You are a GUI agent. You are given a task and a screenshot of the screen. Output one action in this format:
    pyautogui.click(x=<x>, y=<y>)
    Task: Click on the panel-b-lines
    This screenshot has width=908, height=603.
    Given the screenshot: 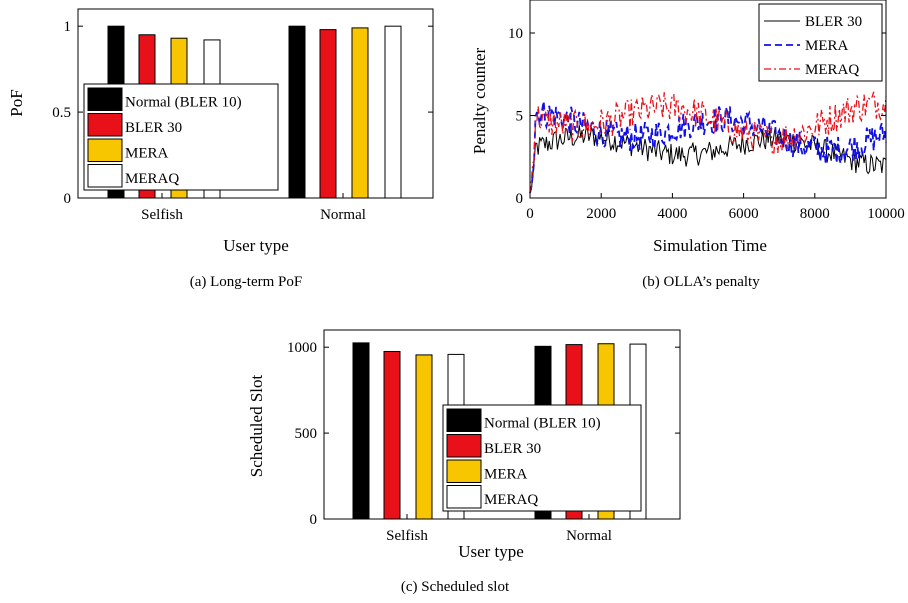 What is the action you would take?
    pyautogui.click(x=708, y=142)
    